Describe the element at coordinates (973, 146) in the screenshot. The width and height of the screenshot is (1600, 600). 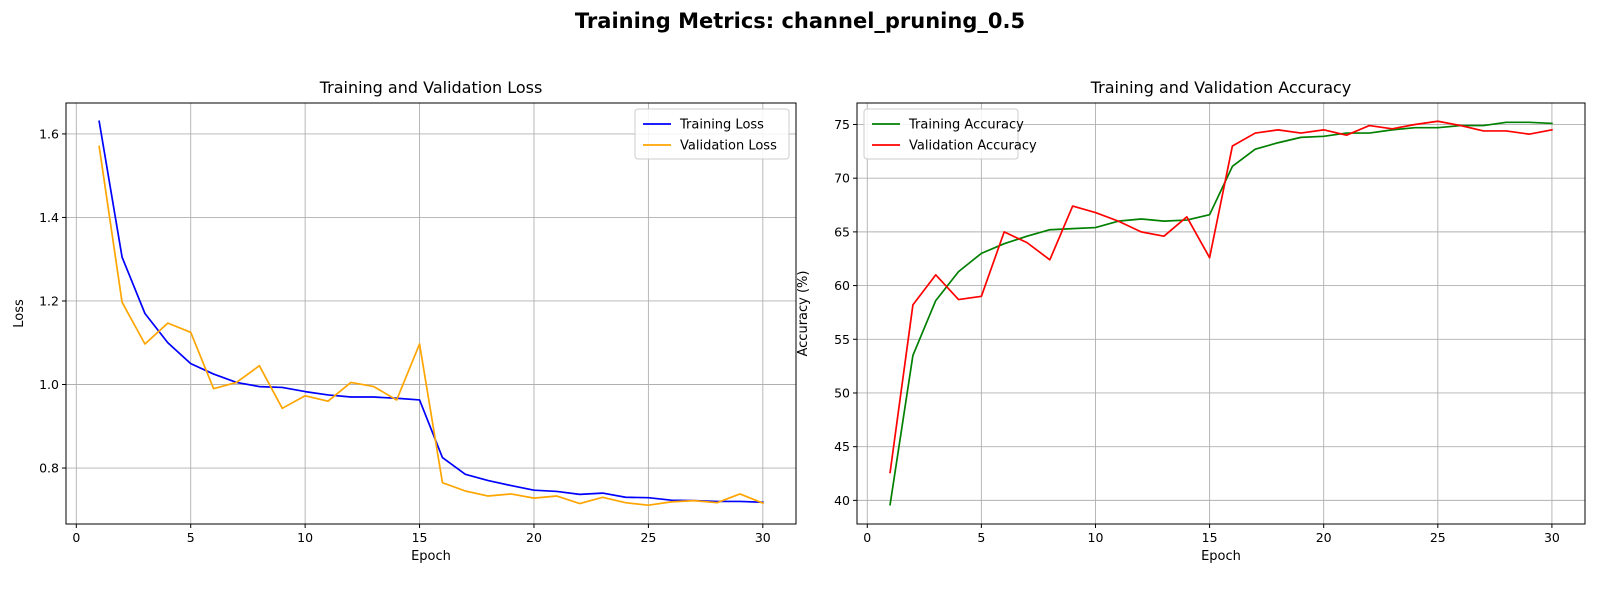
I see `legend-label-validation-accuracy: Validation Accuracy` at that location.